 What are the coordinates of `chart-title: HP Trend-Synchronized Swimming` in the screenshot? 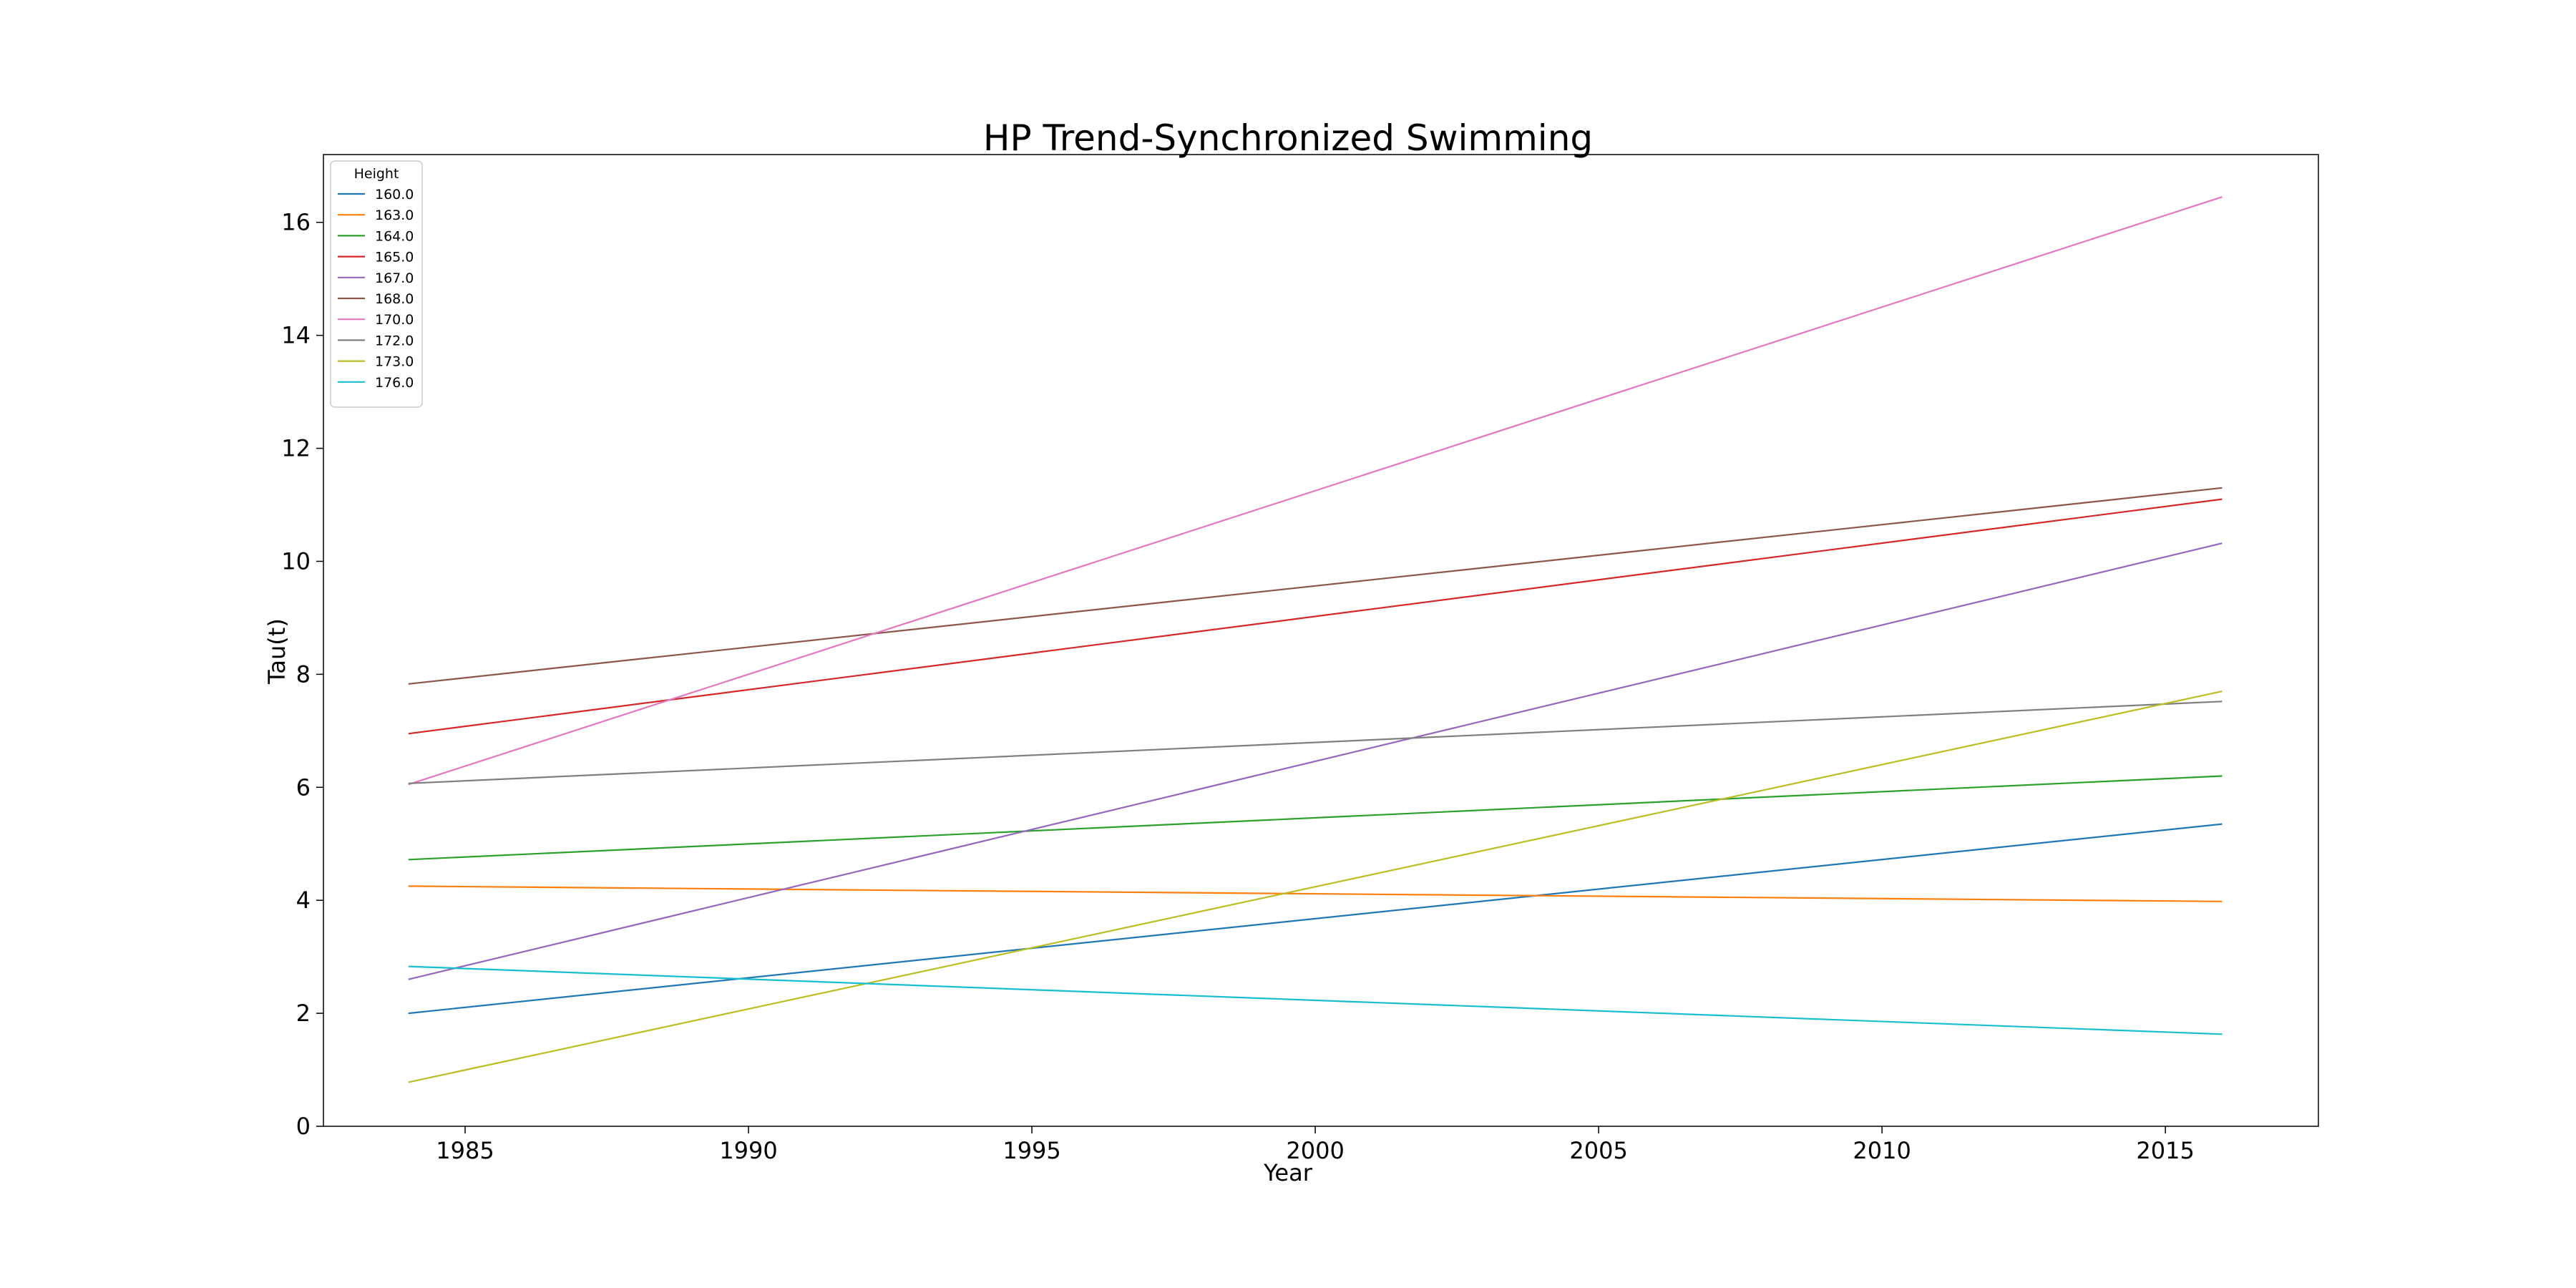 It's located at (1288, 138).